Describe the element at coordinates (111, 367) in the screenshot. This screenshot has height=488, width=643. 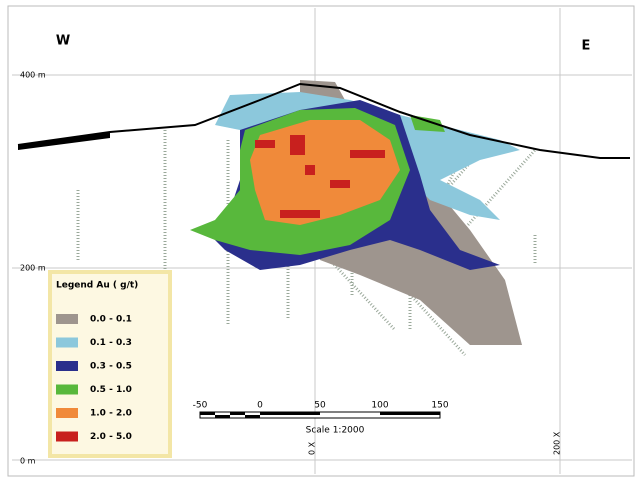
I see `legend-label: 0.3 - 0.5` at that location.